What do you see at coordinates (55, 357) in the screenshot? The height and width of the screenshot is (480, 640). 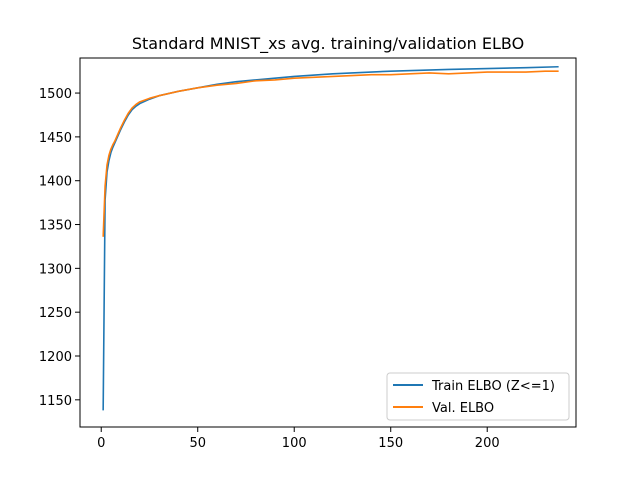 I see `y-tick-label: 1200` at bounding box center [55, 357].